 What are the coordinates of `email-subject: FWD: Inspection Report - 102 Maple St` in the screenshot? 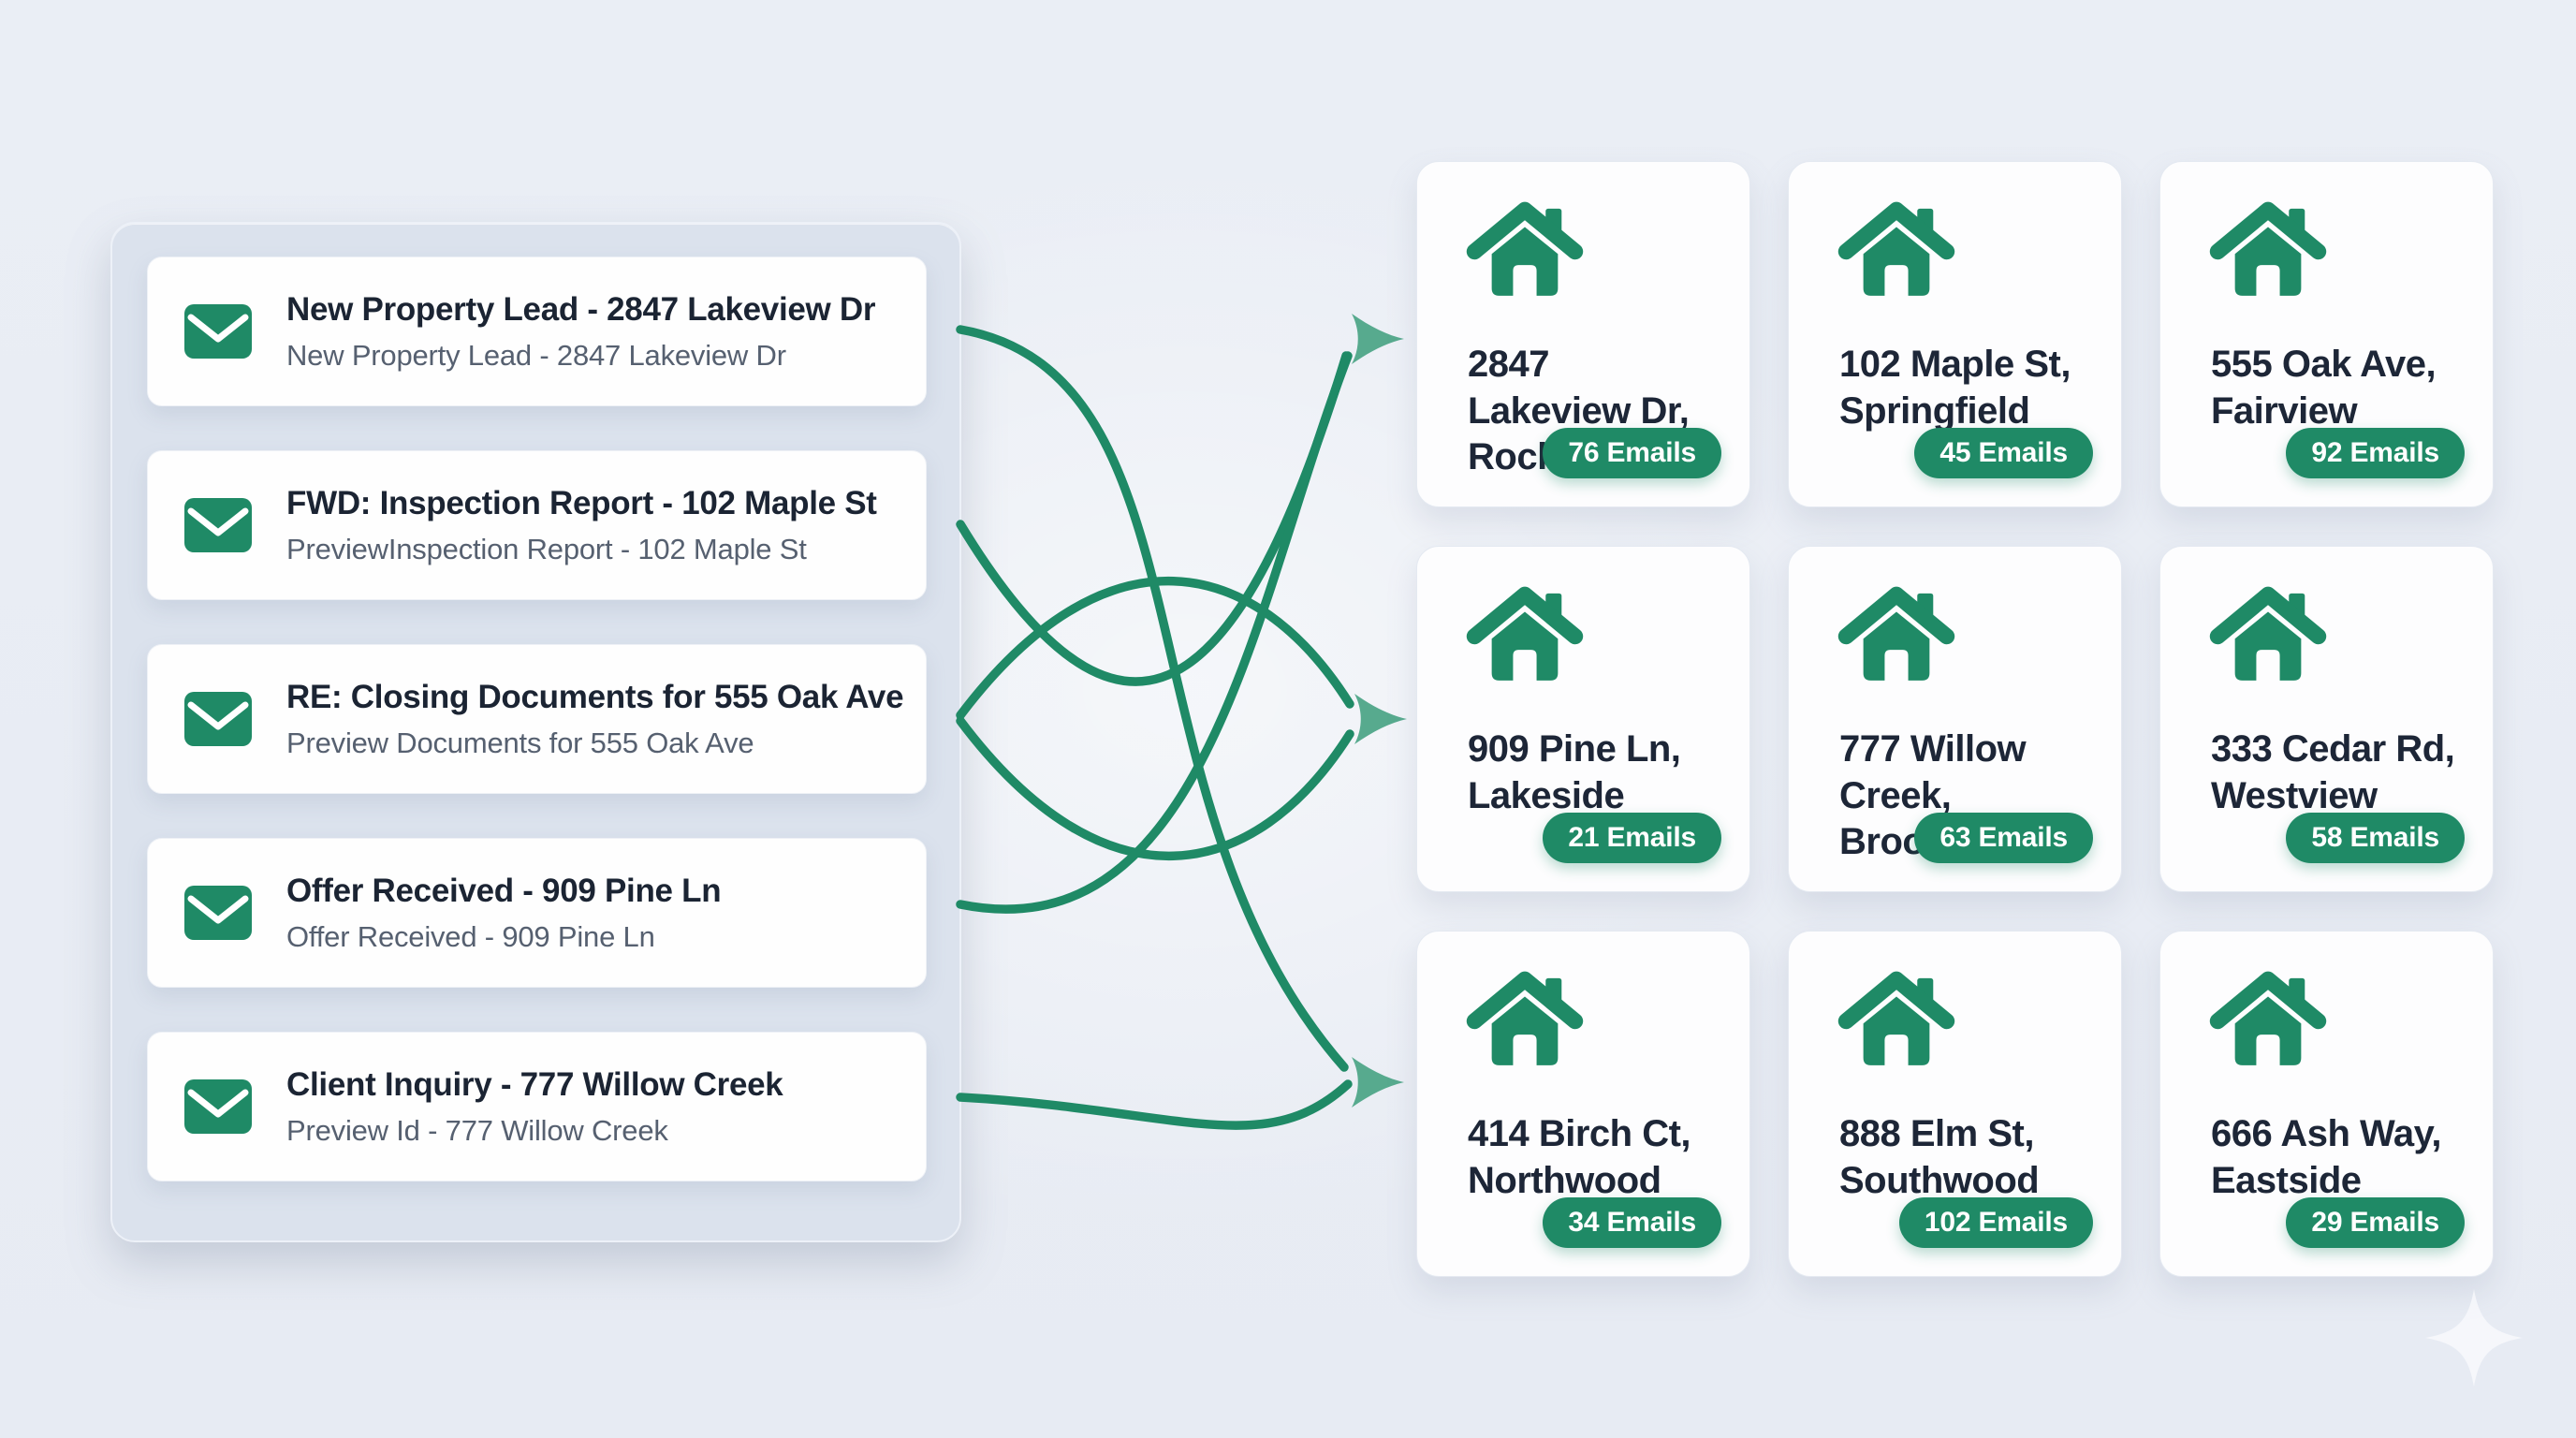 It's located at (581, 503).